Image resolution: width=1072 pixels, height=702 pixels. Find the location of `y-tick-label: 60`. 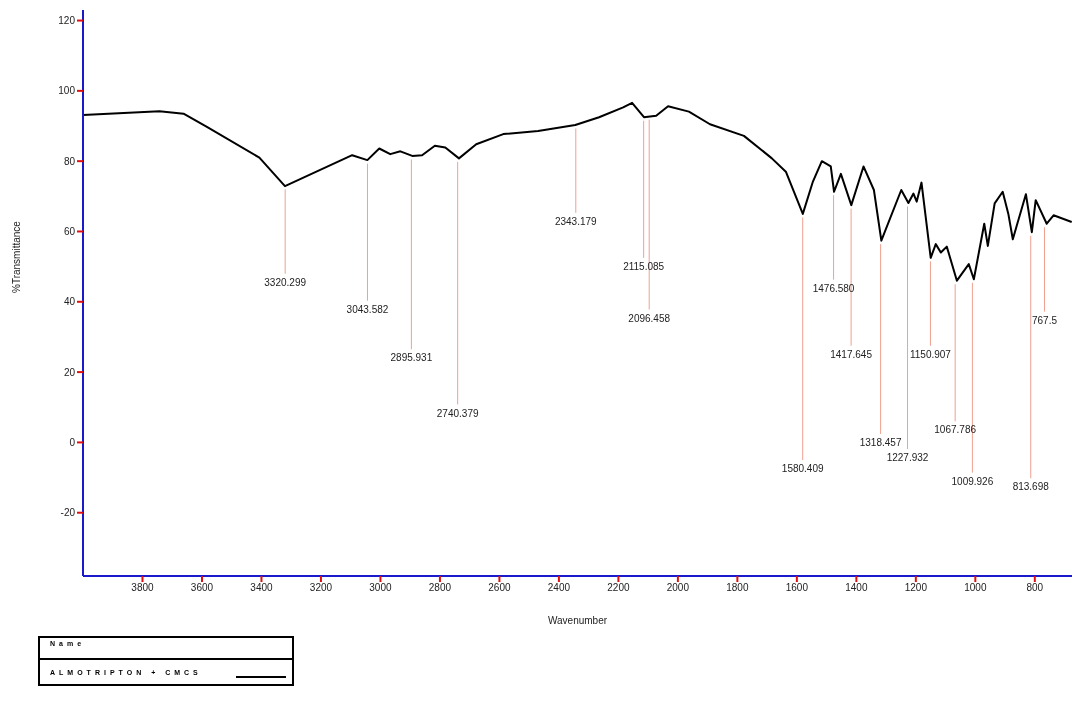

y-tick-label: 60 is located at coordinates (69, 232).